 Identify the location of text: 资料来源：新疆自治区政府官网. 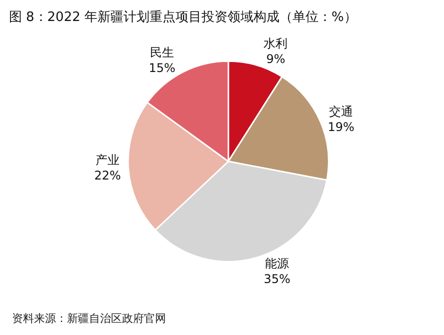
(89, 318).